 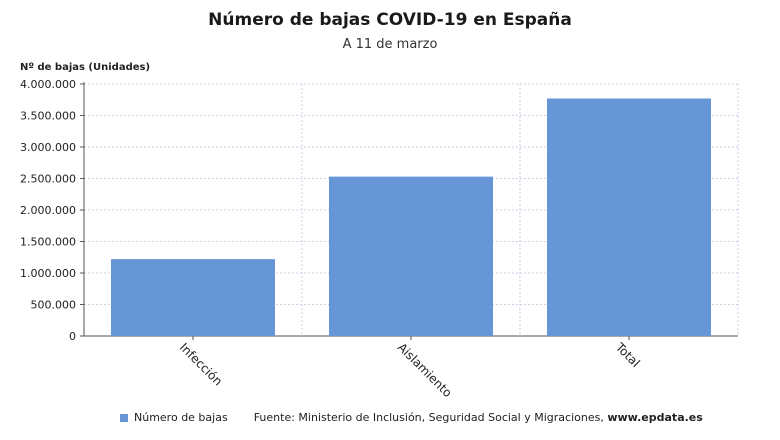 What do you see at coordinates (54, 305) in the screenshot?
I see `y-tick-label: 500.000` at bounding box center [54, 305].